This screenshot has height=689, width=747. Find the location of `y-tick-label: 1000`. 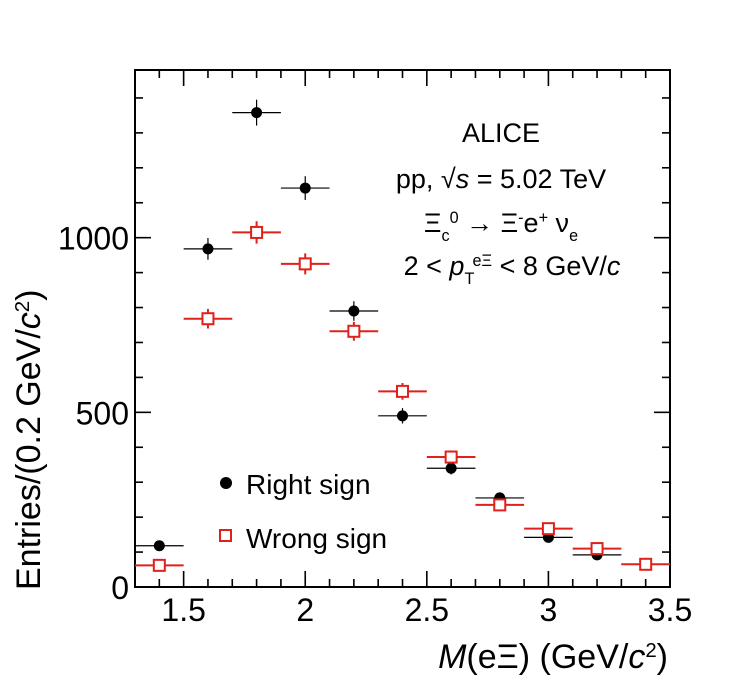

y-tick-label: 1000 is located at coordinates (93, 239).